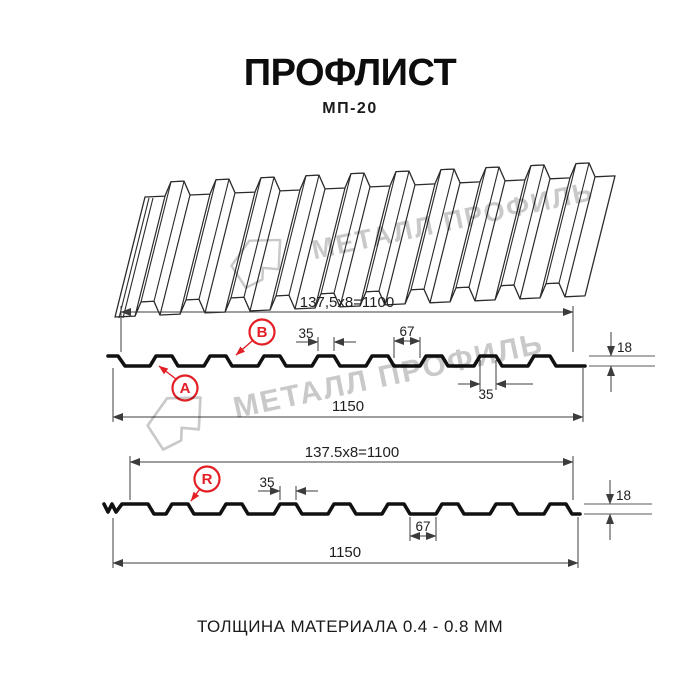 Image resolution: width=700 pixels, height=700 pixels. I want to click on page-title: ПРОФЛИСТ, so click(350, 73).